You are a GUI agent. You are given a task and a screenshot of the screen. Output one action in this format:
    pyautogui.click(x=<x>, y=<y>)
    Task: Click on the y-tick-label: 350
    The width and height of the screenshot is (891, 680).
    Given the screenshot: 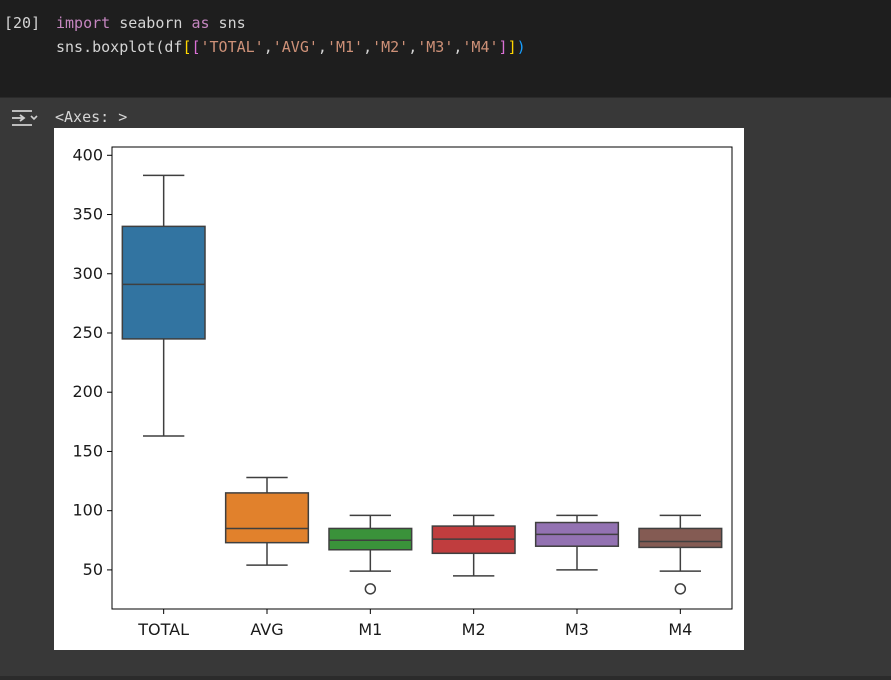 What is the action you would take?
    pyautogui.click(x=87, y=214)
    